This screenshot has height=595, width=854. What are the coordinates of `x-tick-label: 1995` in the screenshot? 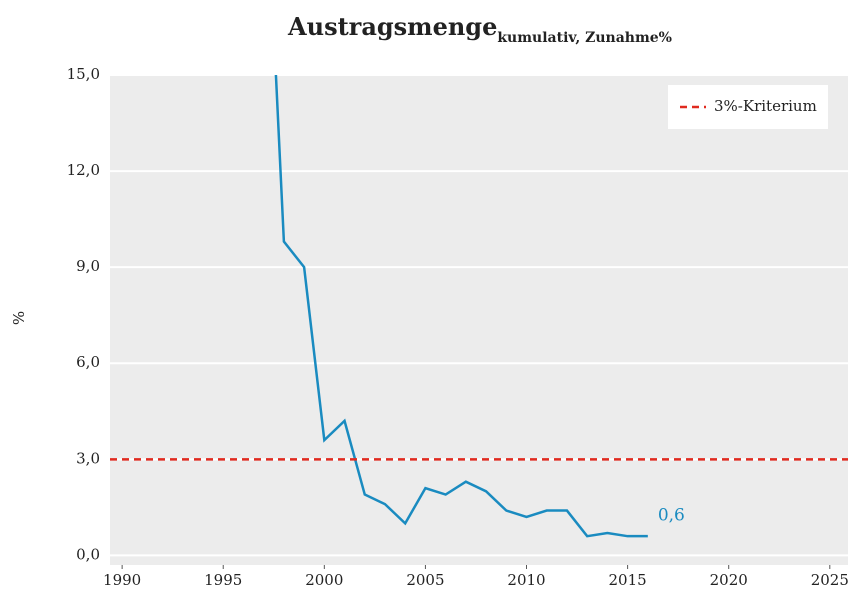 It's located at (223, 580).